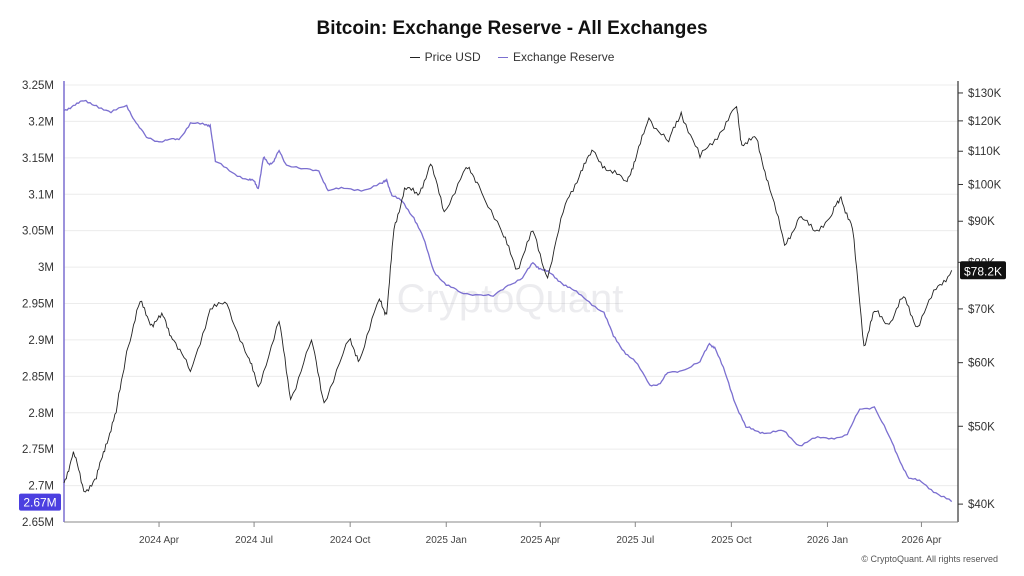 This screenshot has width=1024, height=576. Describe the element at coordinates (41, 341) in the screenshot. I see `left-axis-tick-label: 2.9M` at that location.